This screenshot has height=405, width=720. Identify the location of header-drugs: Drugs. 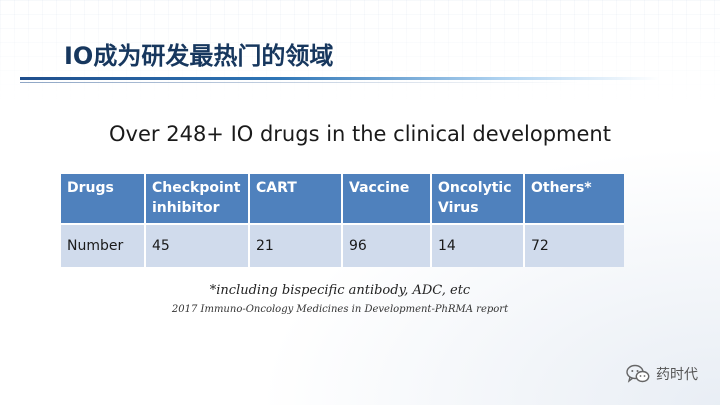
(103, 199).